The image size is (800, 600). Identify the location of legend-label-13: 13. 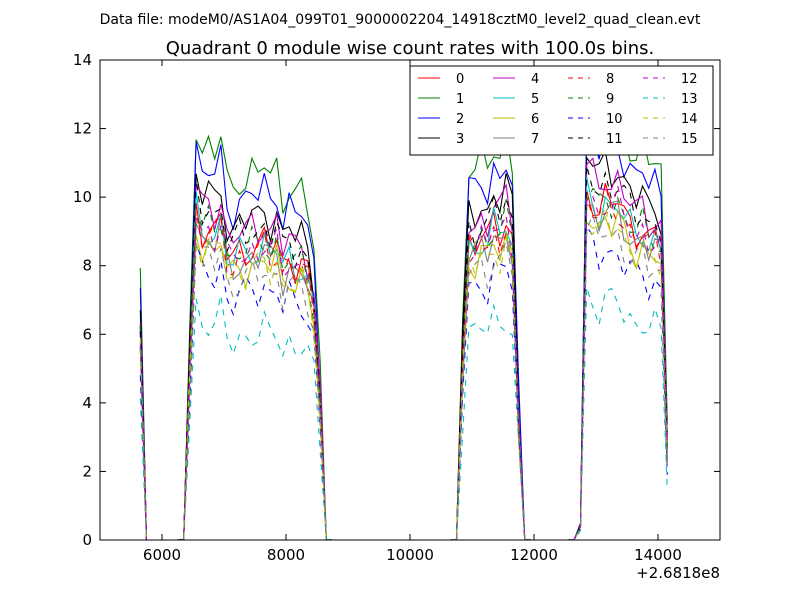
(689, 99).